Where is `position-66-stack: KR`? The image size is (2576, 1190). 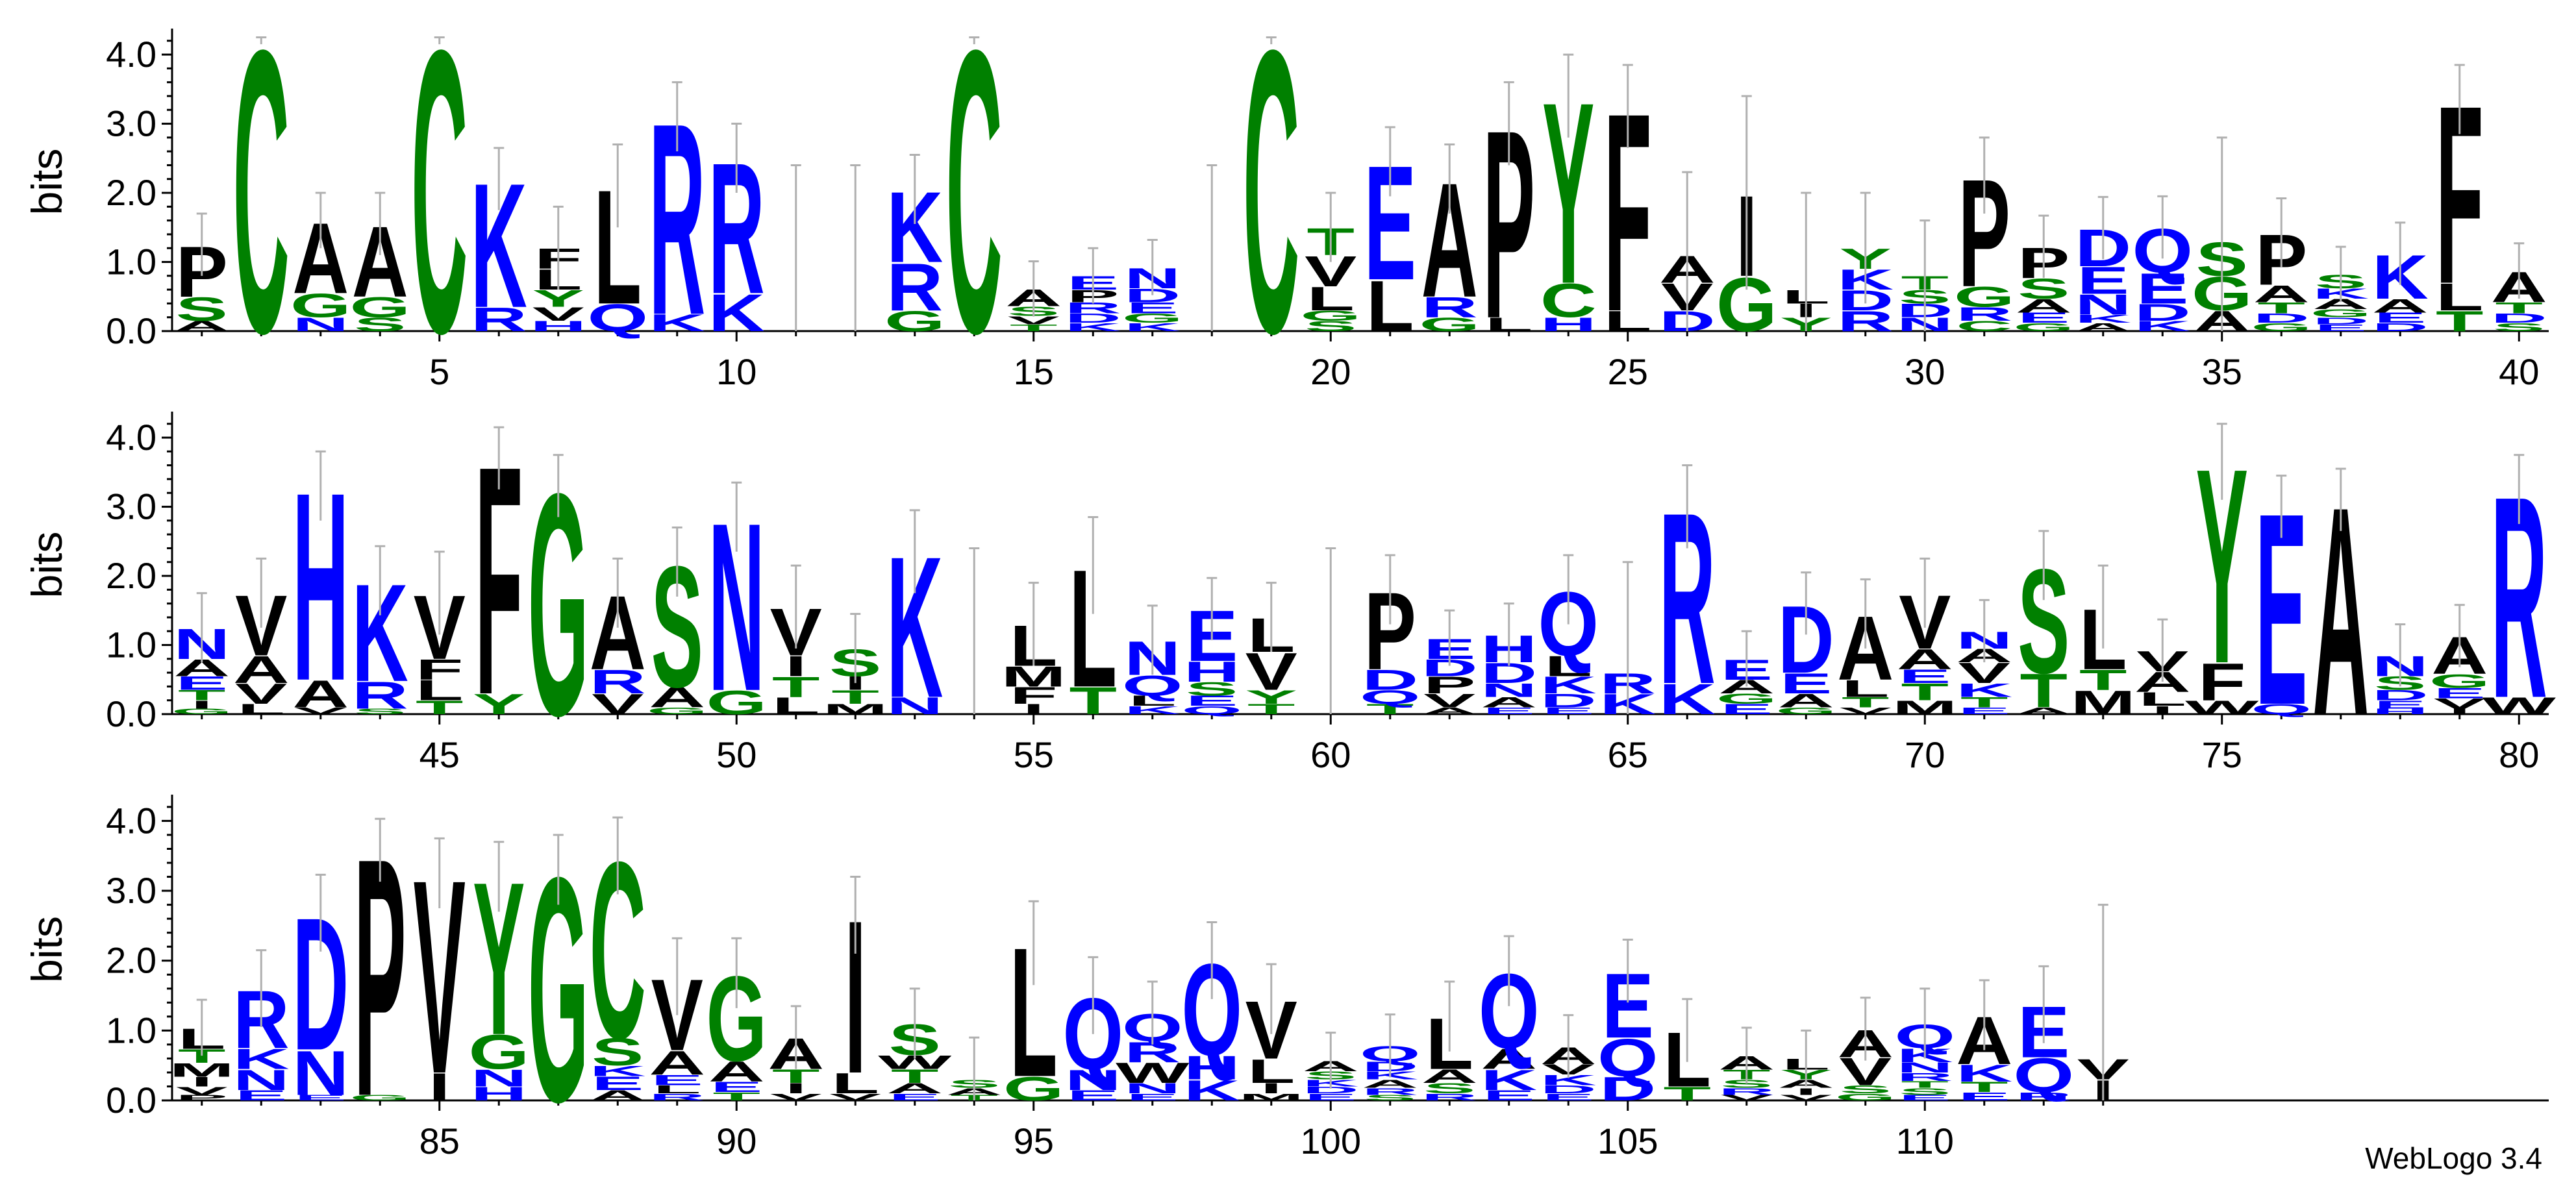 position-66-stack: KR is located at coordinates (1687, 599).